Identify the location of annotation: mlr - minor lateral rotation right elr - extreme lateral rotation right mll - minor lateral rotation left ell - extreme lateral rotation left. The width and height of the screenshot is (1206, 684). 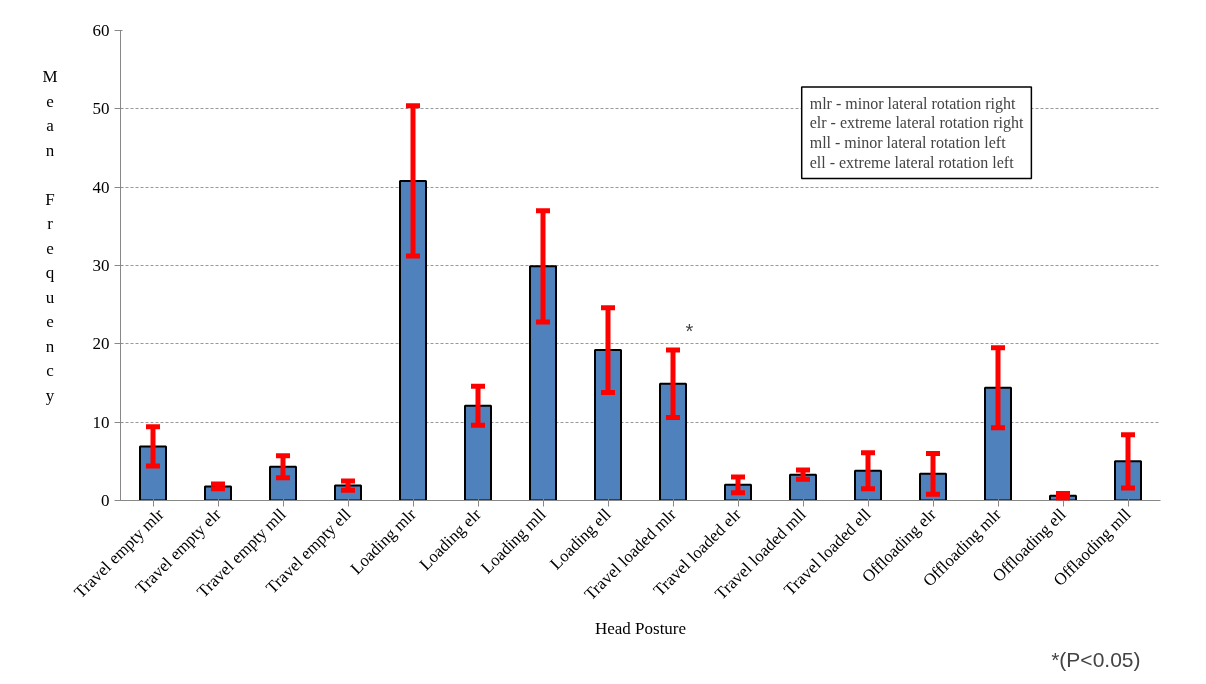
(916, 132).